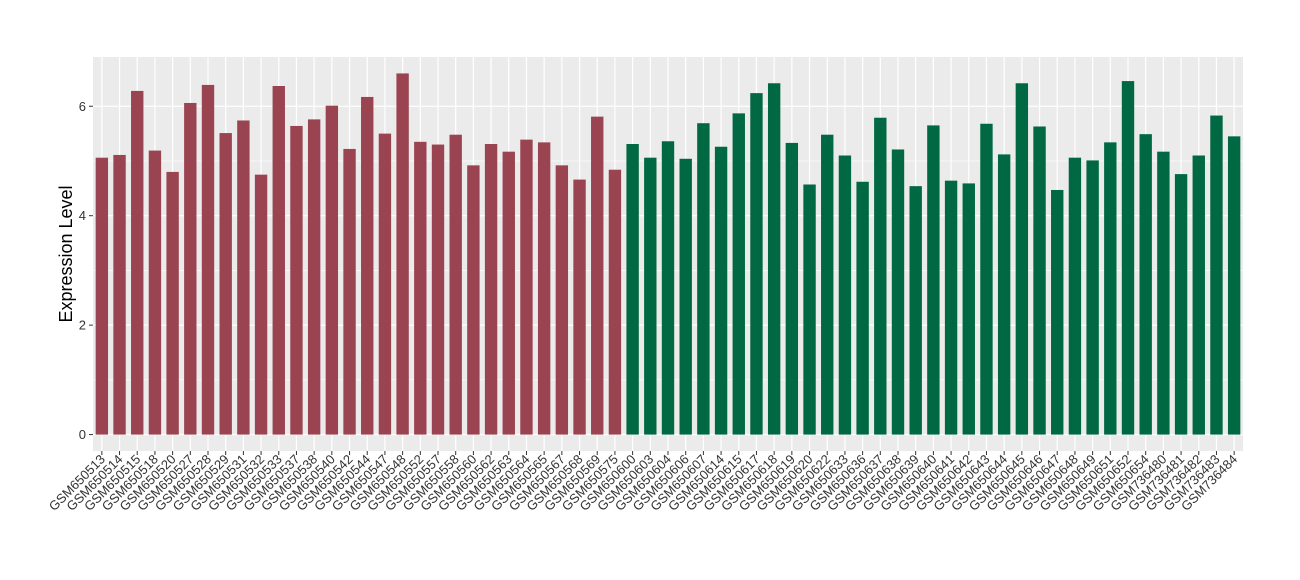  I want to click on y-tick-label: 6, so click(82, 106).